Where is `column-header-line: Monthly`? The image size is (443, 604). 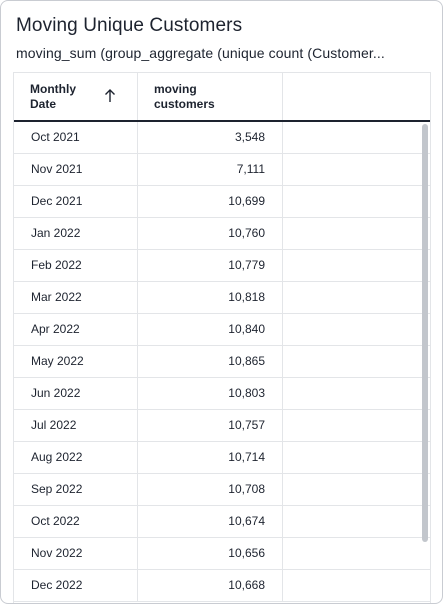
column-header-line: Monthly is located at coordinates (53, 89).